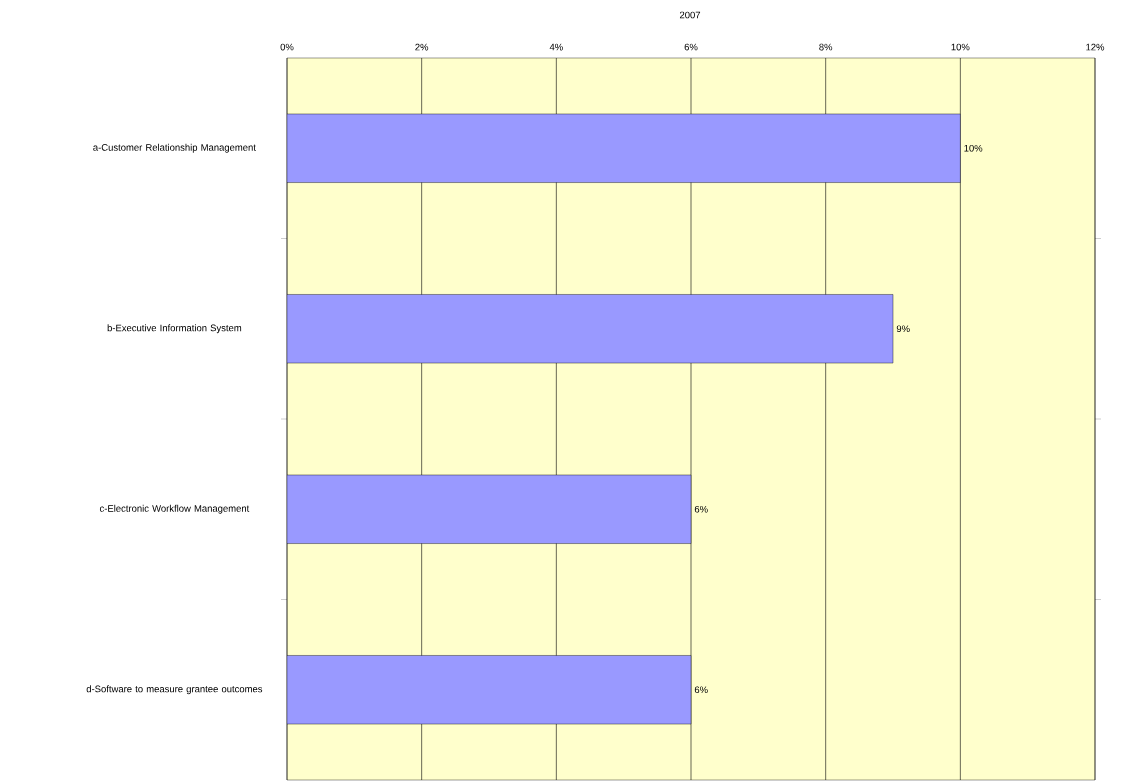 This screenshot has width=1121, height=781. Describe the element at coordinates (556, 47) in the screenshot. I see `x-tick-label: 4%` at that location.